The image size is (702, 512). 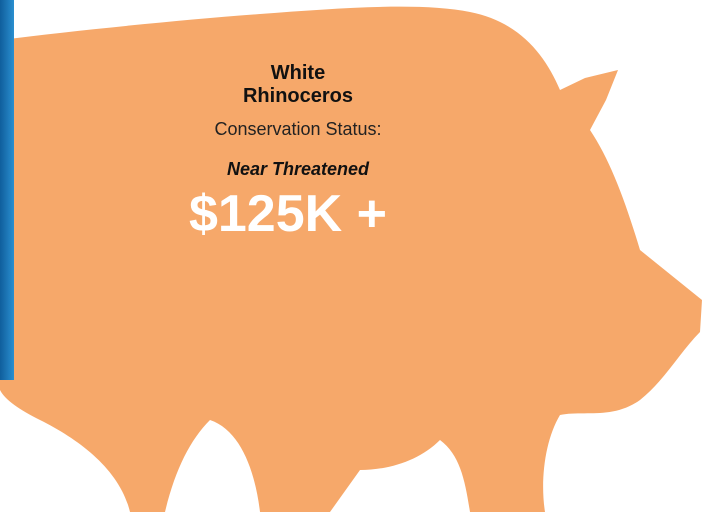 What do you see at coordinates (298, 84) in the screenshot?
I see `animal-name: White Rhinoceros` at bounding box center [298, 84].